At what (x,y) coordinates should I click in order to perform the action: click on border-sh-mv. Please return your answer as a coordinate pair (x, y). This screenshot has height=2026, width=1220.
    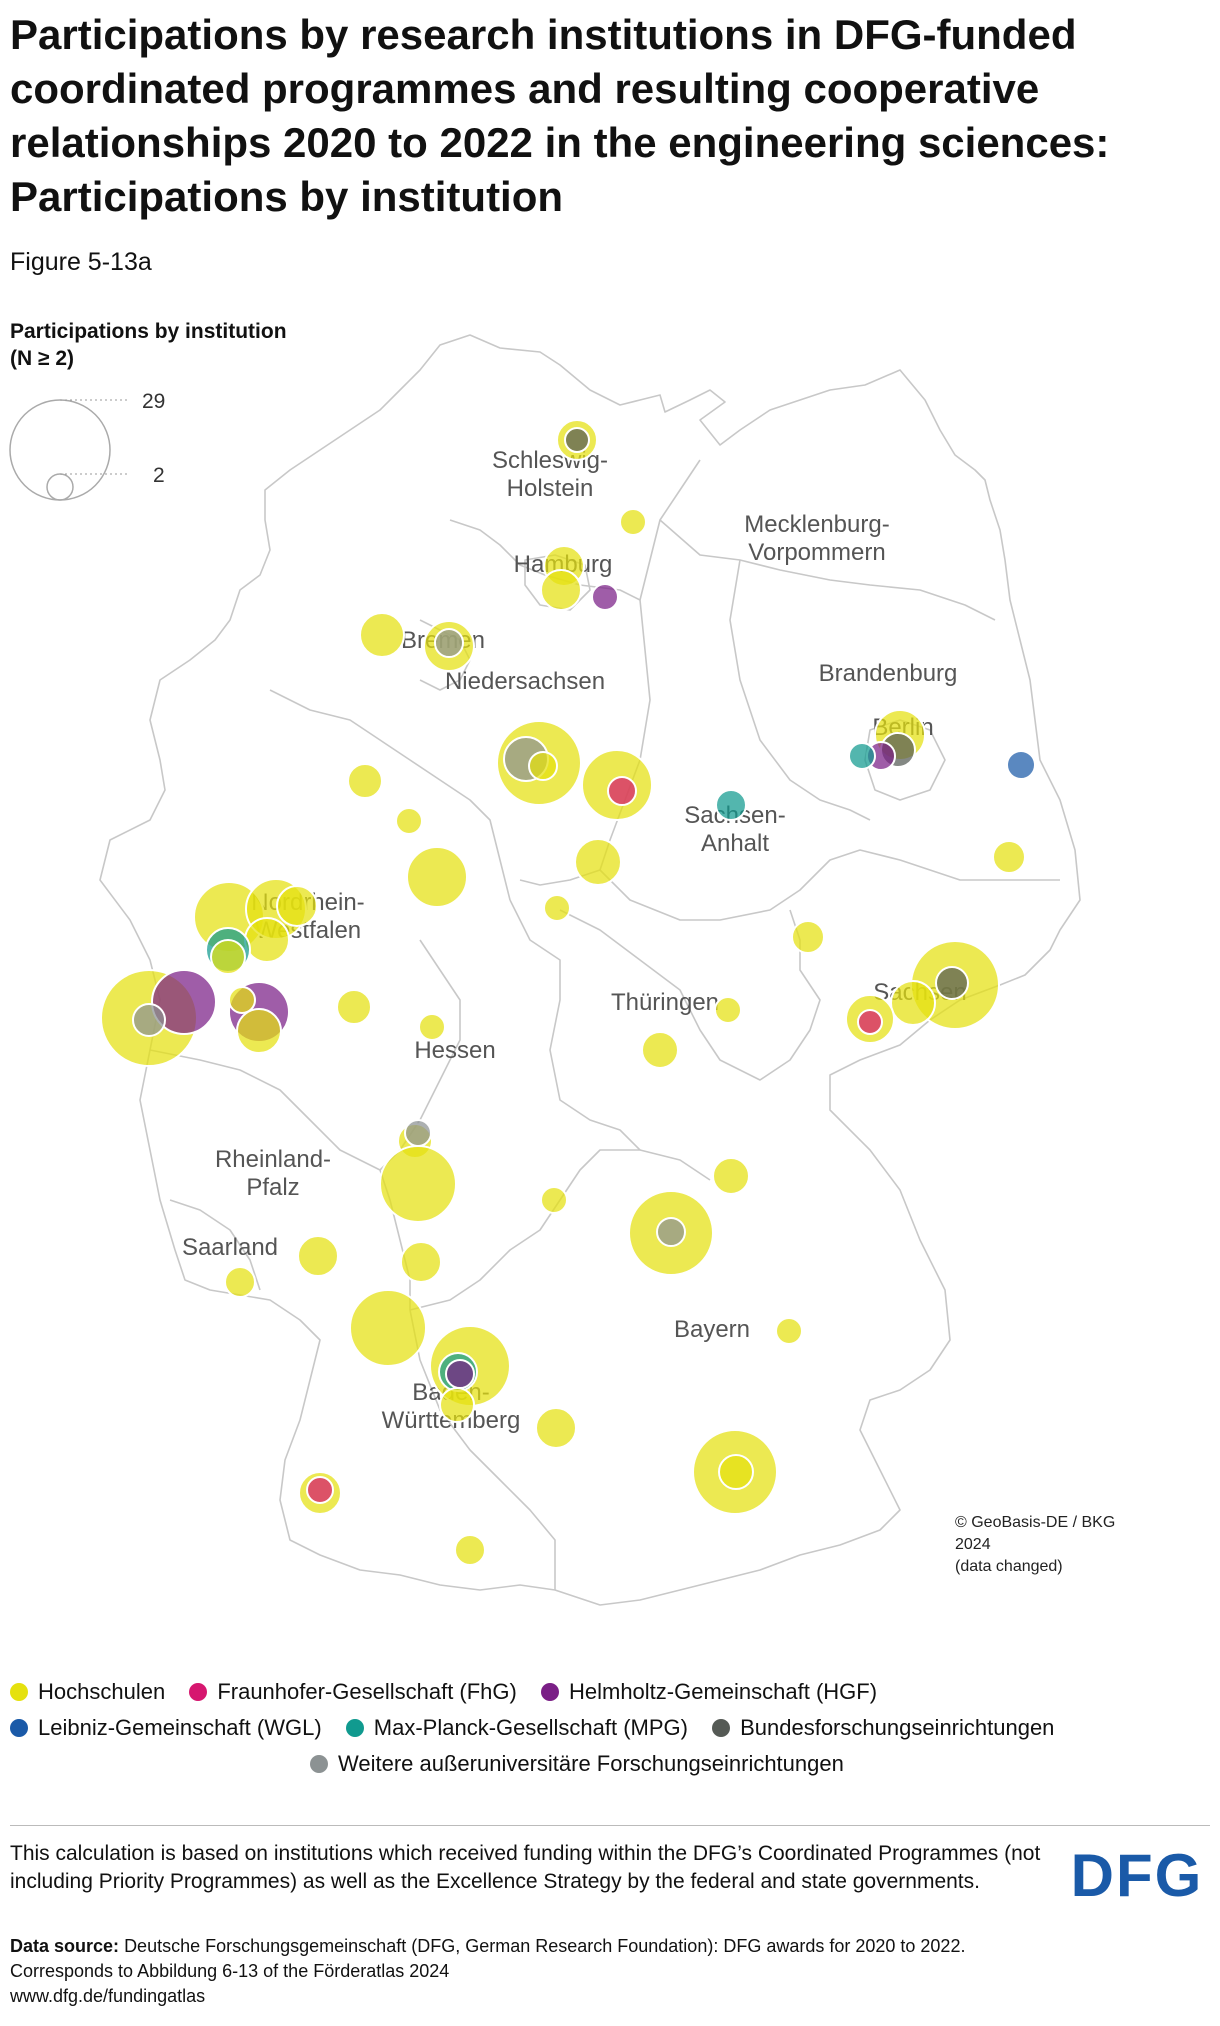
    Looking at the image, I should click on (670, 530).